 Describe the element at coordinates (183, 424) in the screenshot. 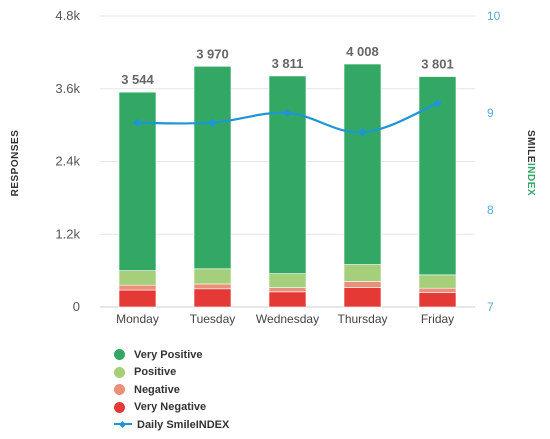

I see `legend-label: Daily SmileINDEX` at that location.